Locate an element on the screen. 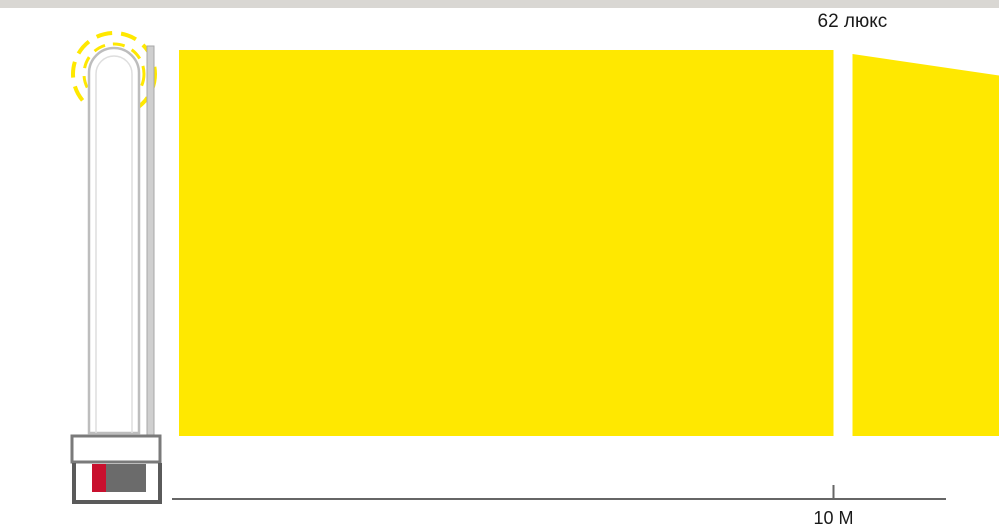 This screenshot has width=999, height=532. lamp-base-top-icon is located at coordinates (116, 449).